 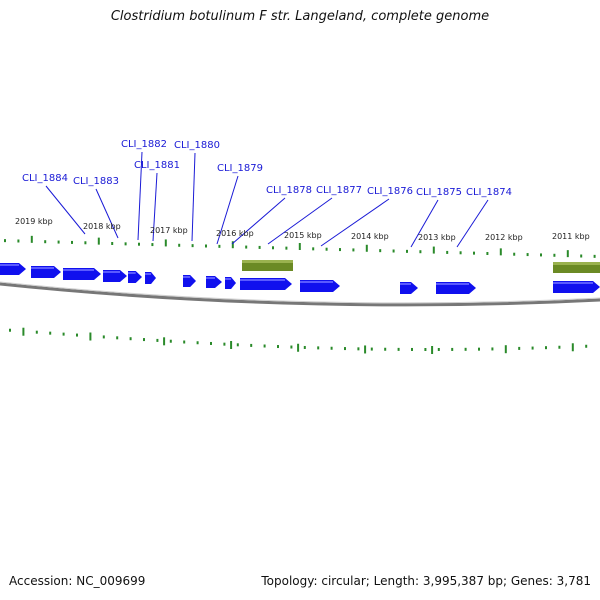 I want to click on gene-label: CLI_1883, so click(x=96, y=181).